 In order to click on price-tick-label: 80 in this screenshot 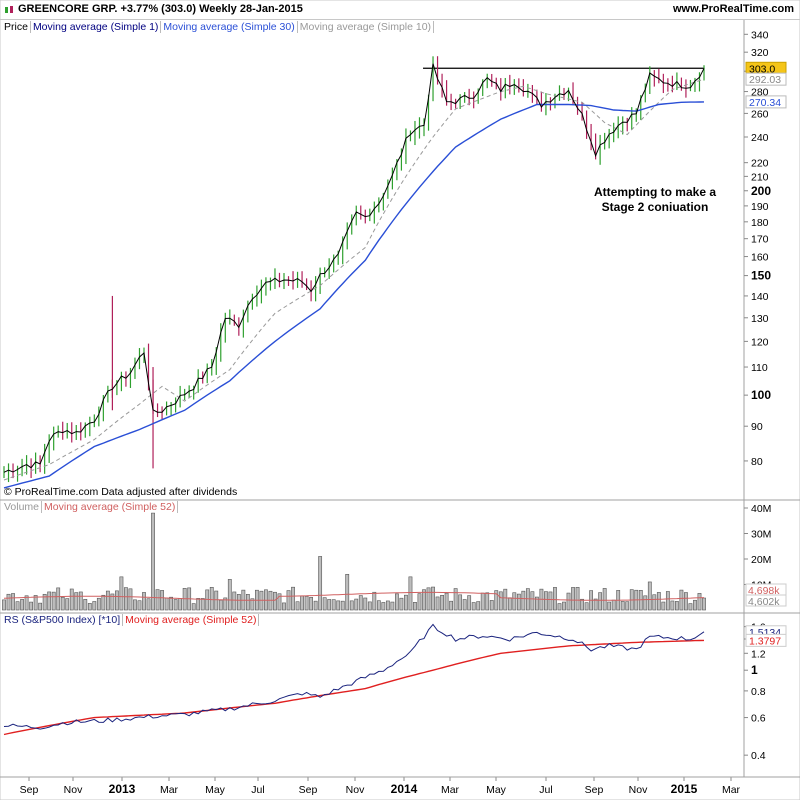, I will do `click(757, 462)`.